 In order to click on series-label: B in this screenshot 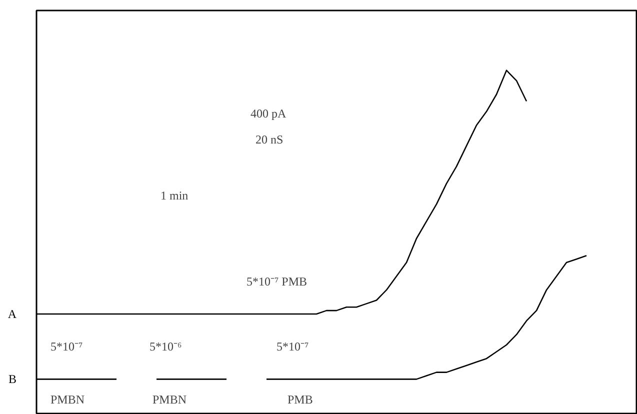, I will do `click(12, 379)`.